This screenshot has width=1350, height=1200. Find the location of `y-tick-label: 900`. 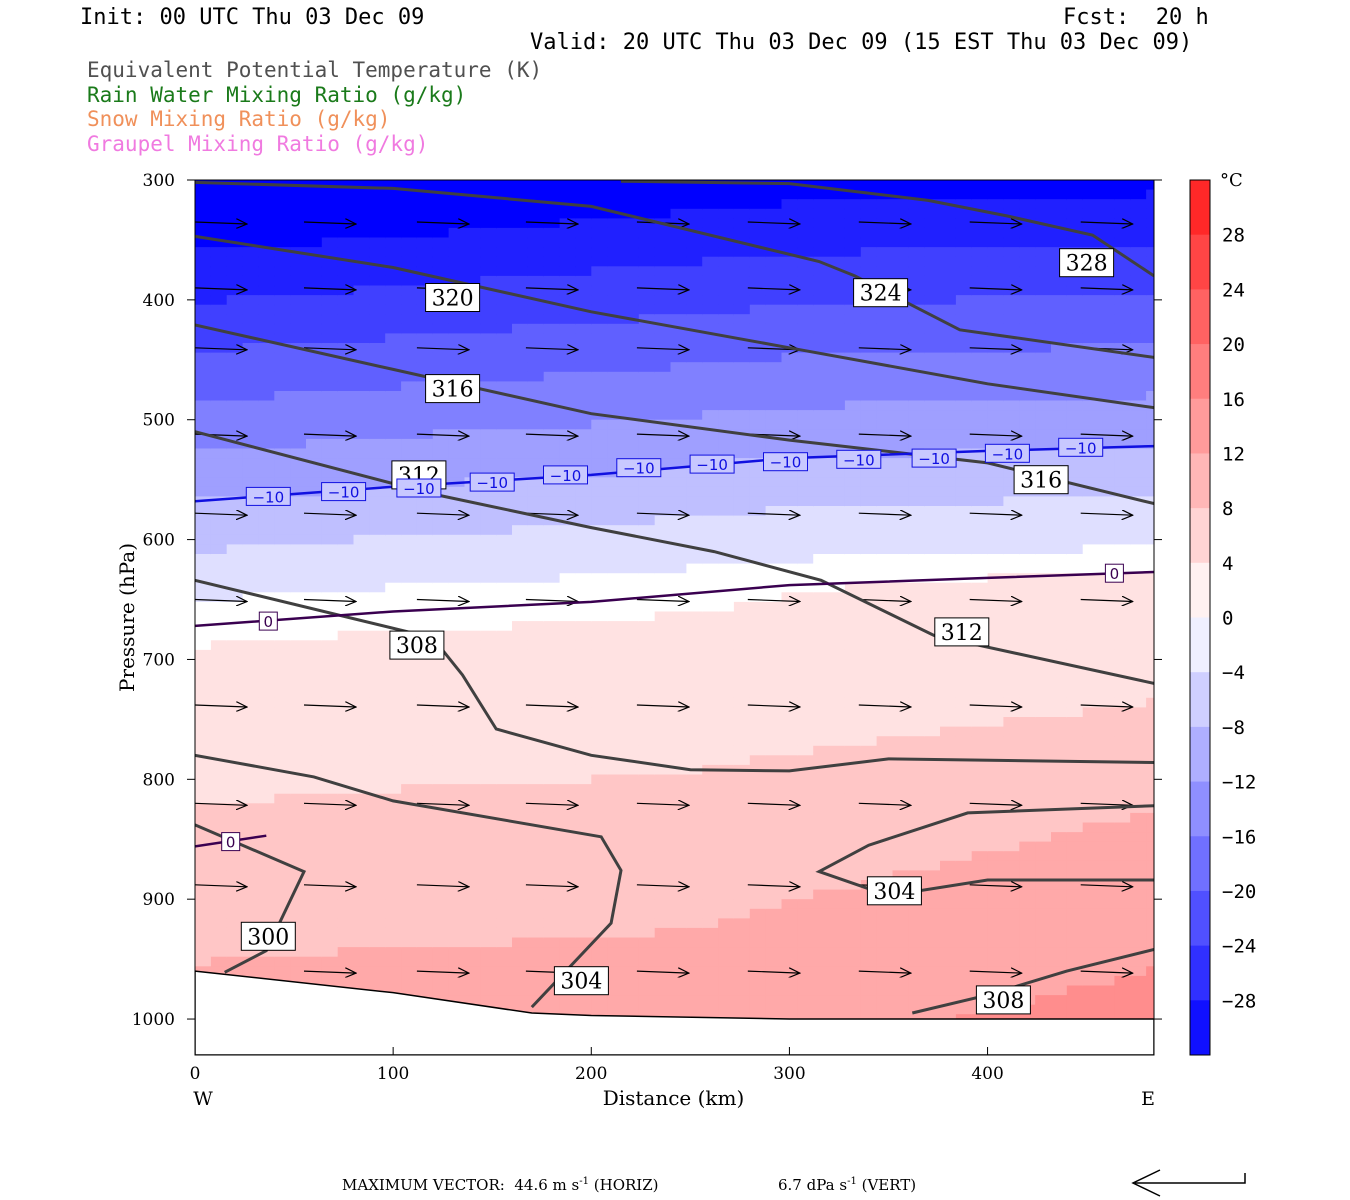

y-tick-label: 900 is located at coordinates (159, 900).